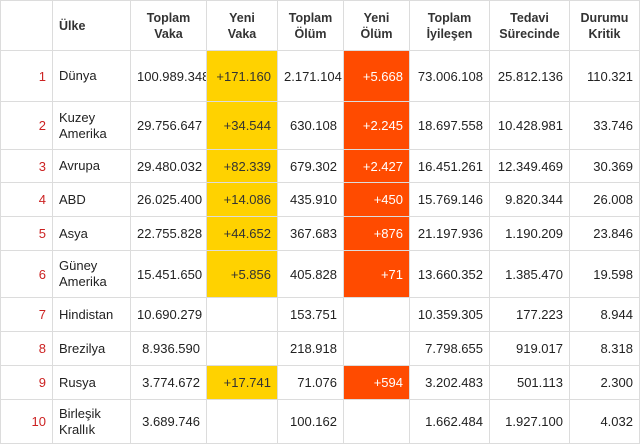  Describe the element at coordinates (529, 233) in the screenshot. I see `active-cell: 1.190.209` at that location.